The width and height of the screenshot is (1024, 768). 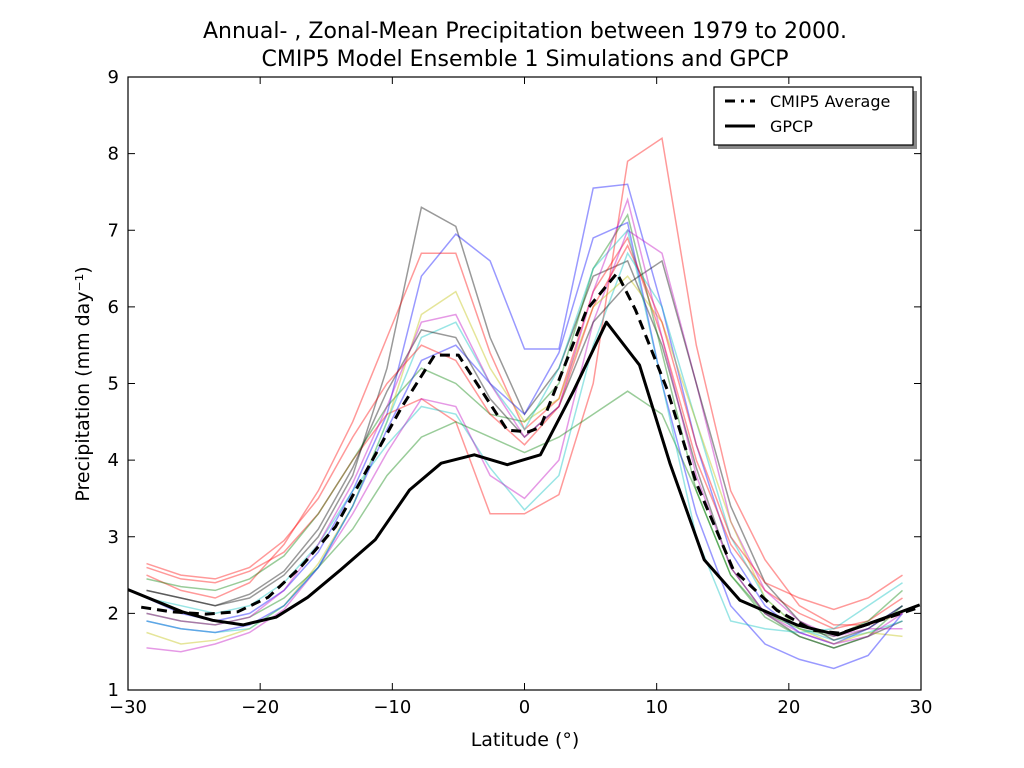 What do you see at coordinates (113, 307) in the screenshot?
I see `y-tick-label: 6` at bounding box center [113, 307].